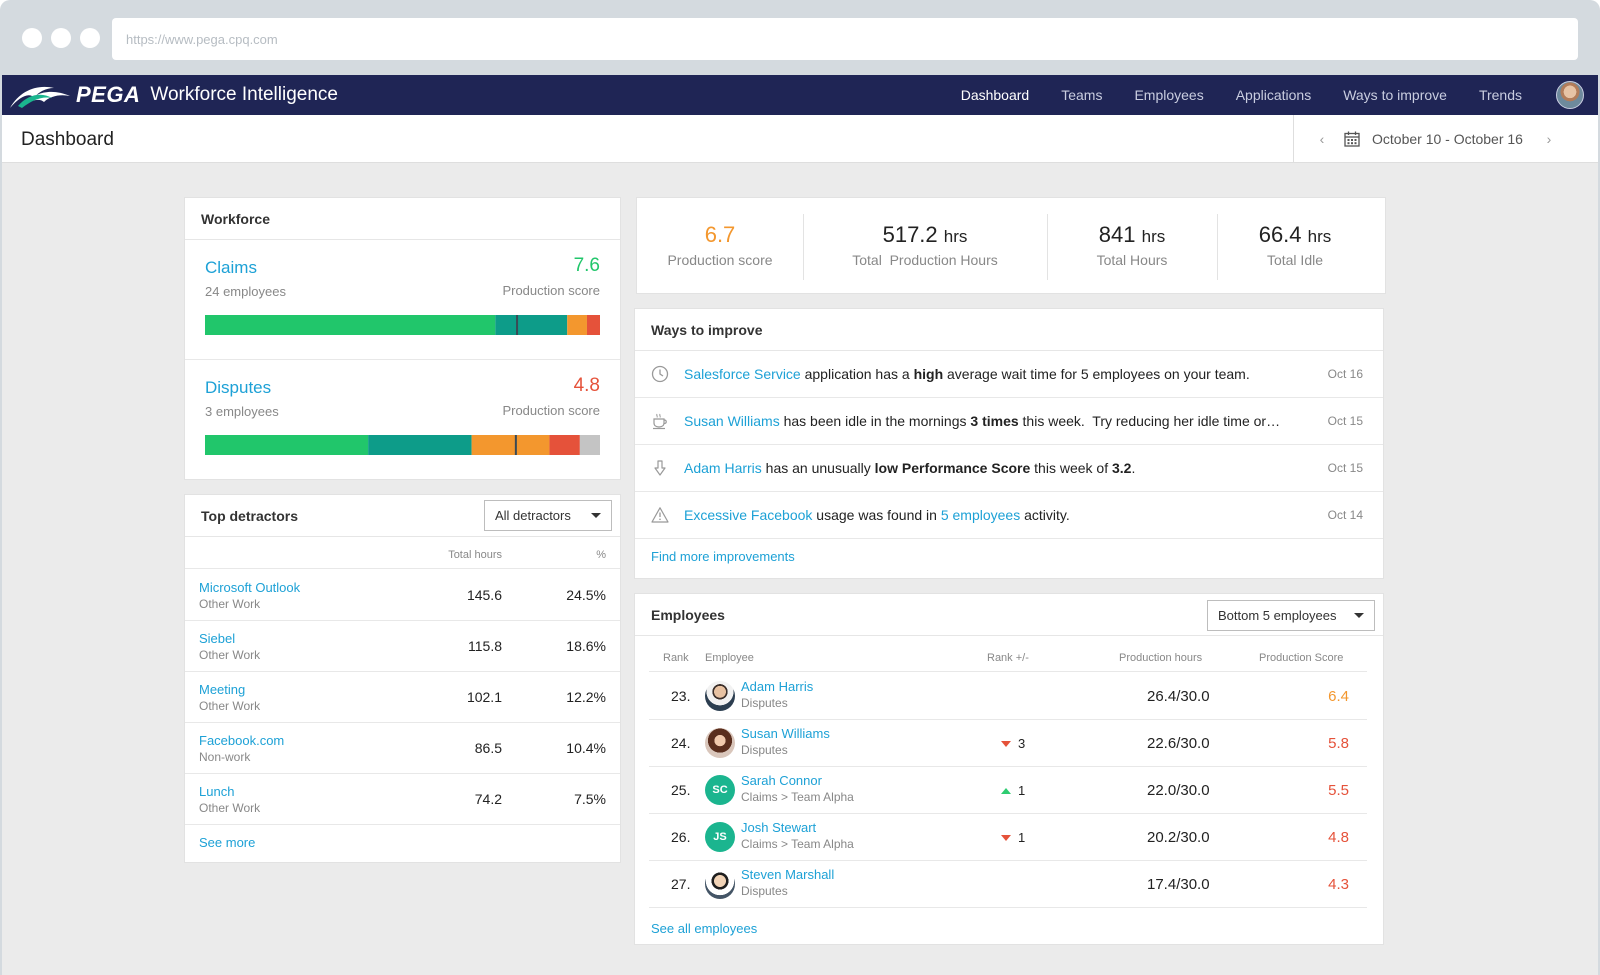 This screenshot has height=975, width=1600. What do you see at coordinates (217, 791) in the screenshot?
I see `detractor-name: Lunch` at bounding box center [217, 791].